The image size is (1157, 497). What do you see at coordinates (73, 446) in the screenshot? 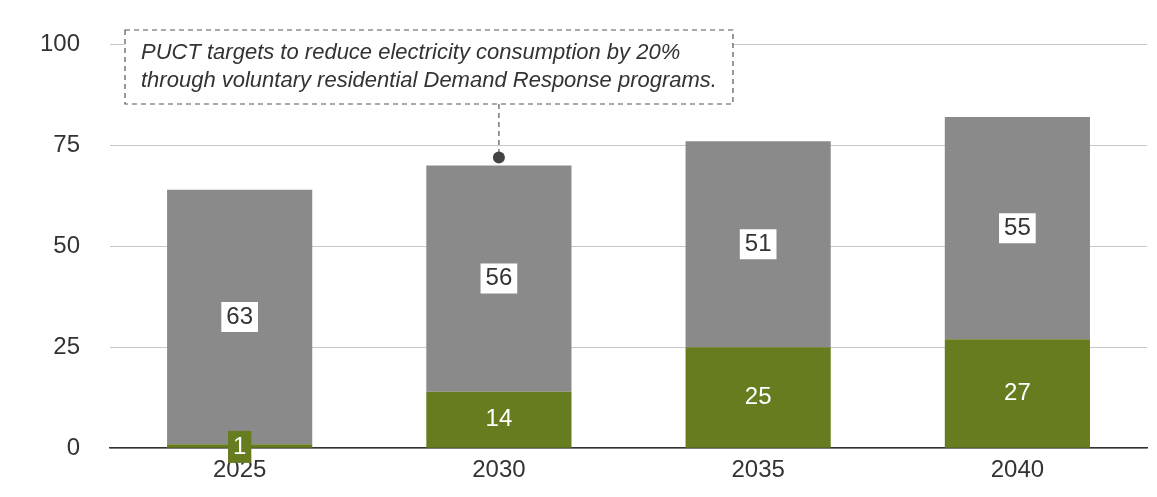
I see `y-tick-label: 0` at bounding box center [73, 446].